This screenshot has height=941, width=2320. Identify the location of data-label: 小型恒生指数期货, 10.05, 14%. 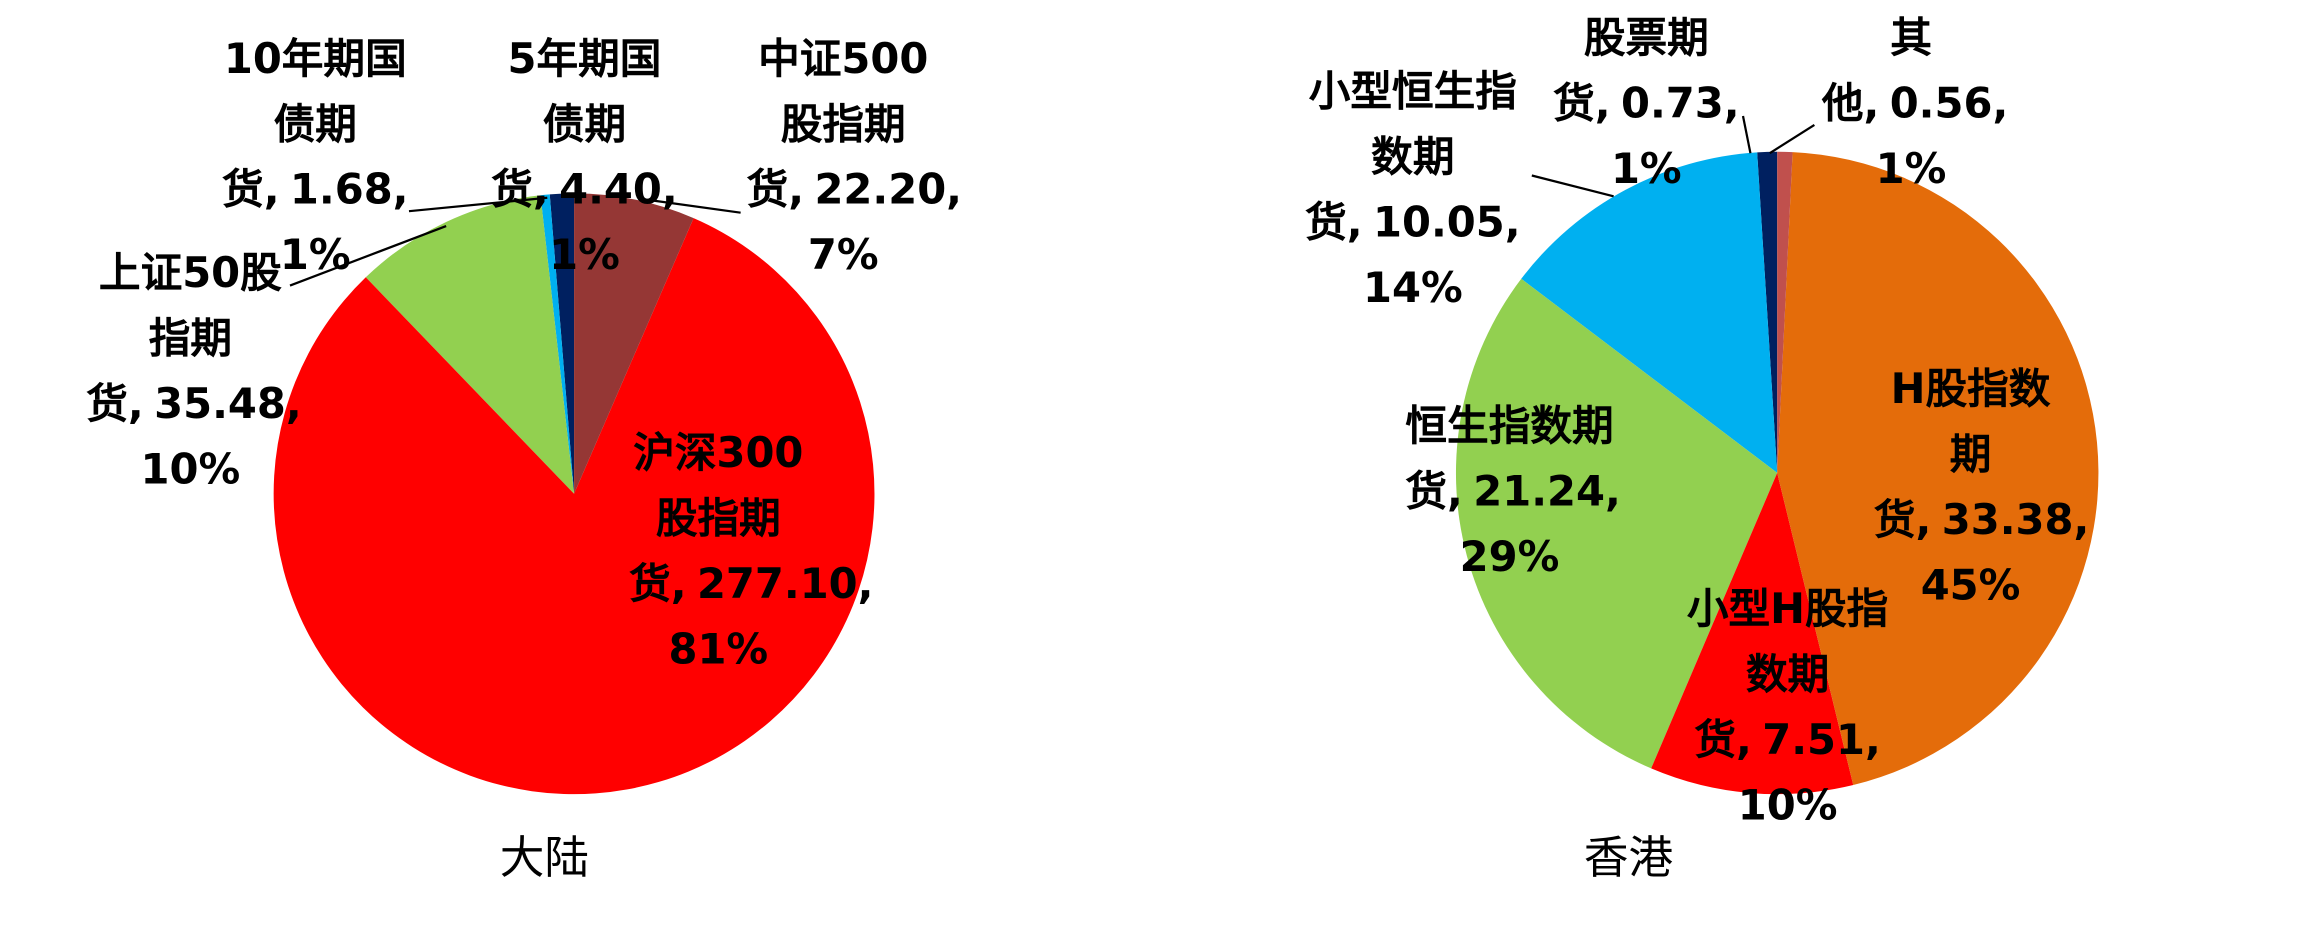
(1412, 190).